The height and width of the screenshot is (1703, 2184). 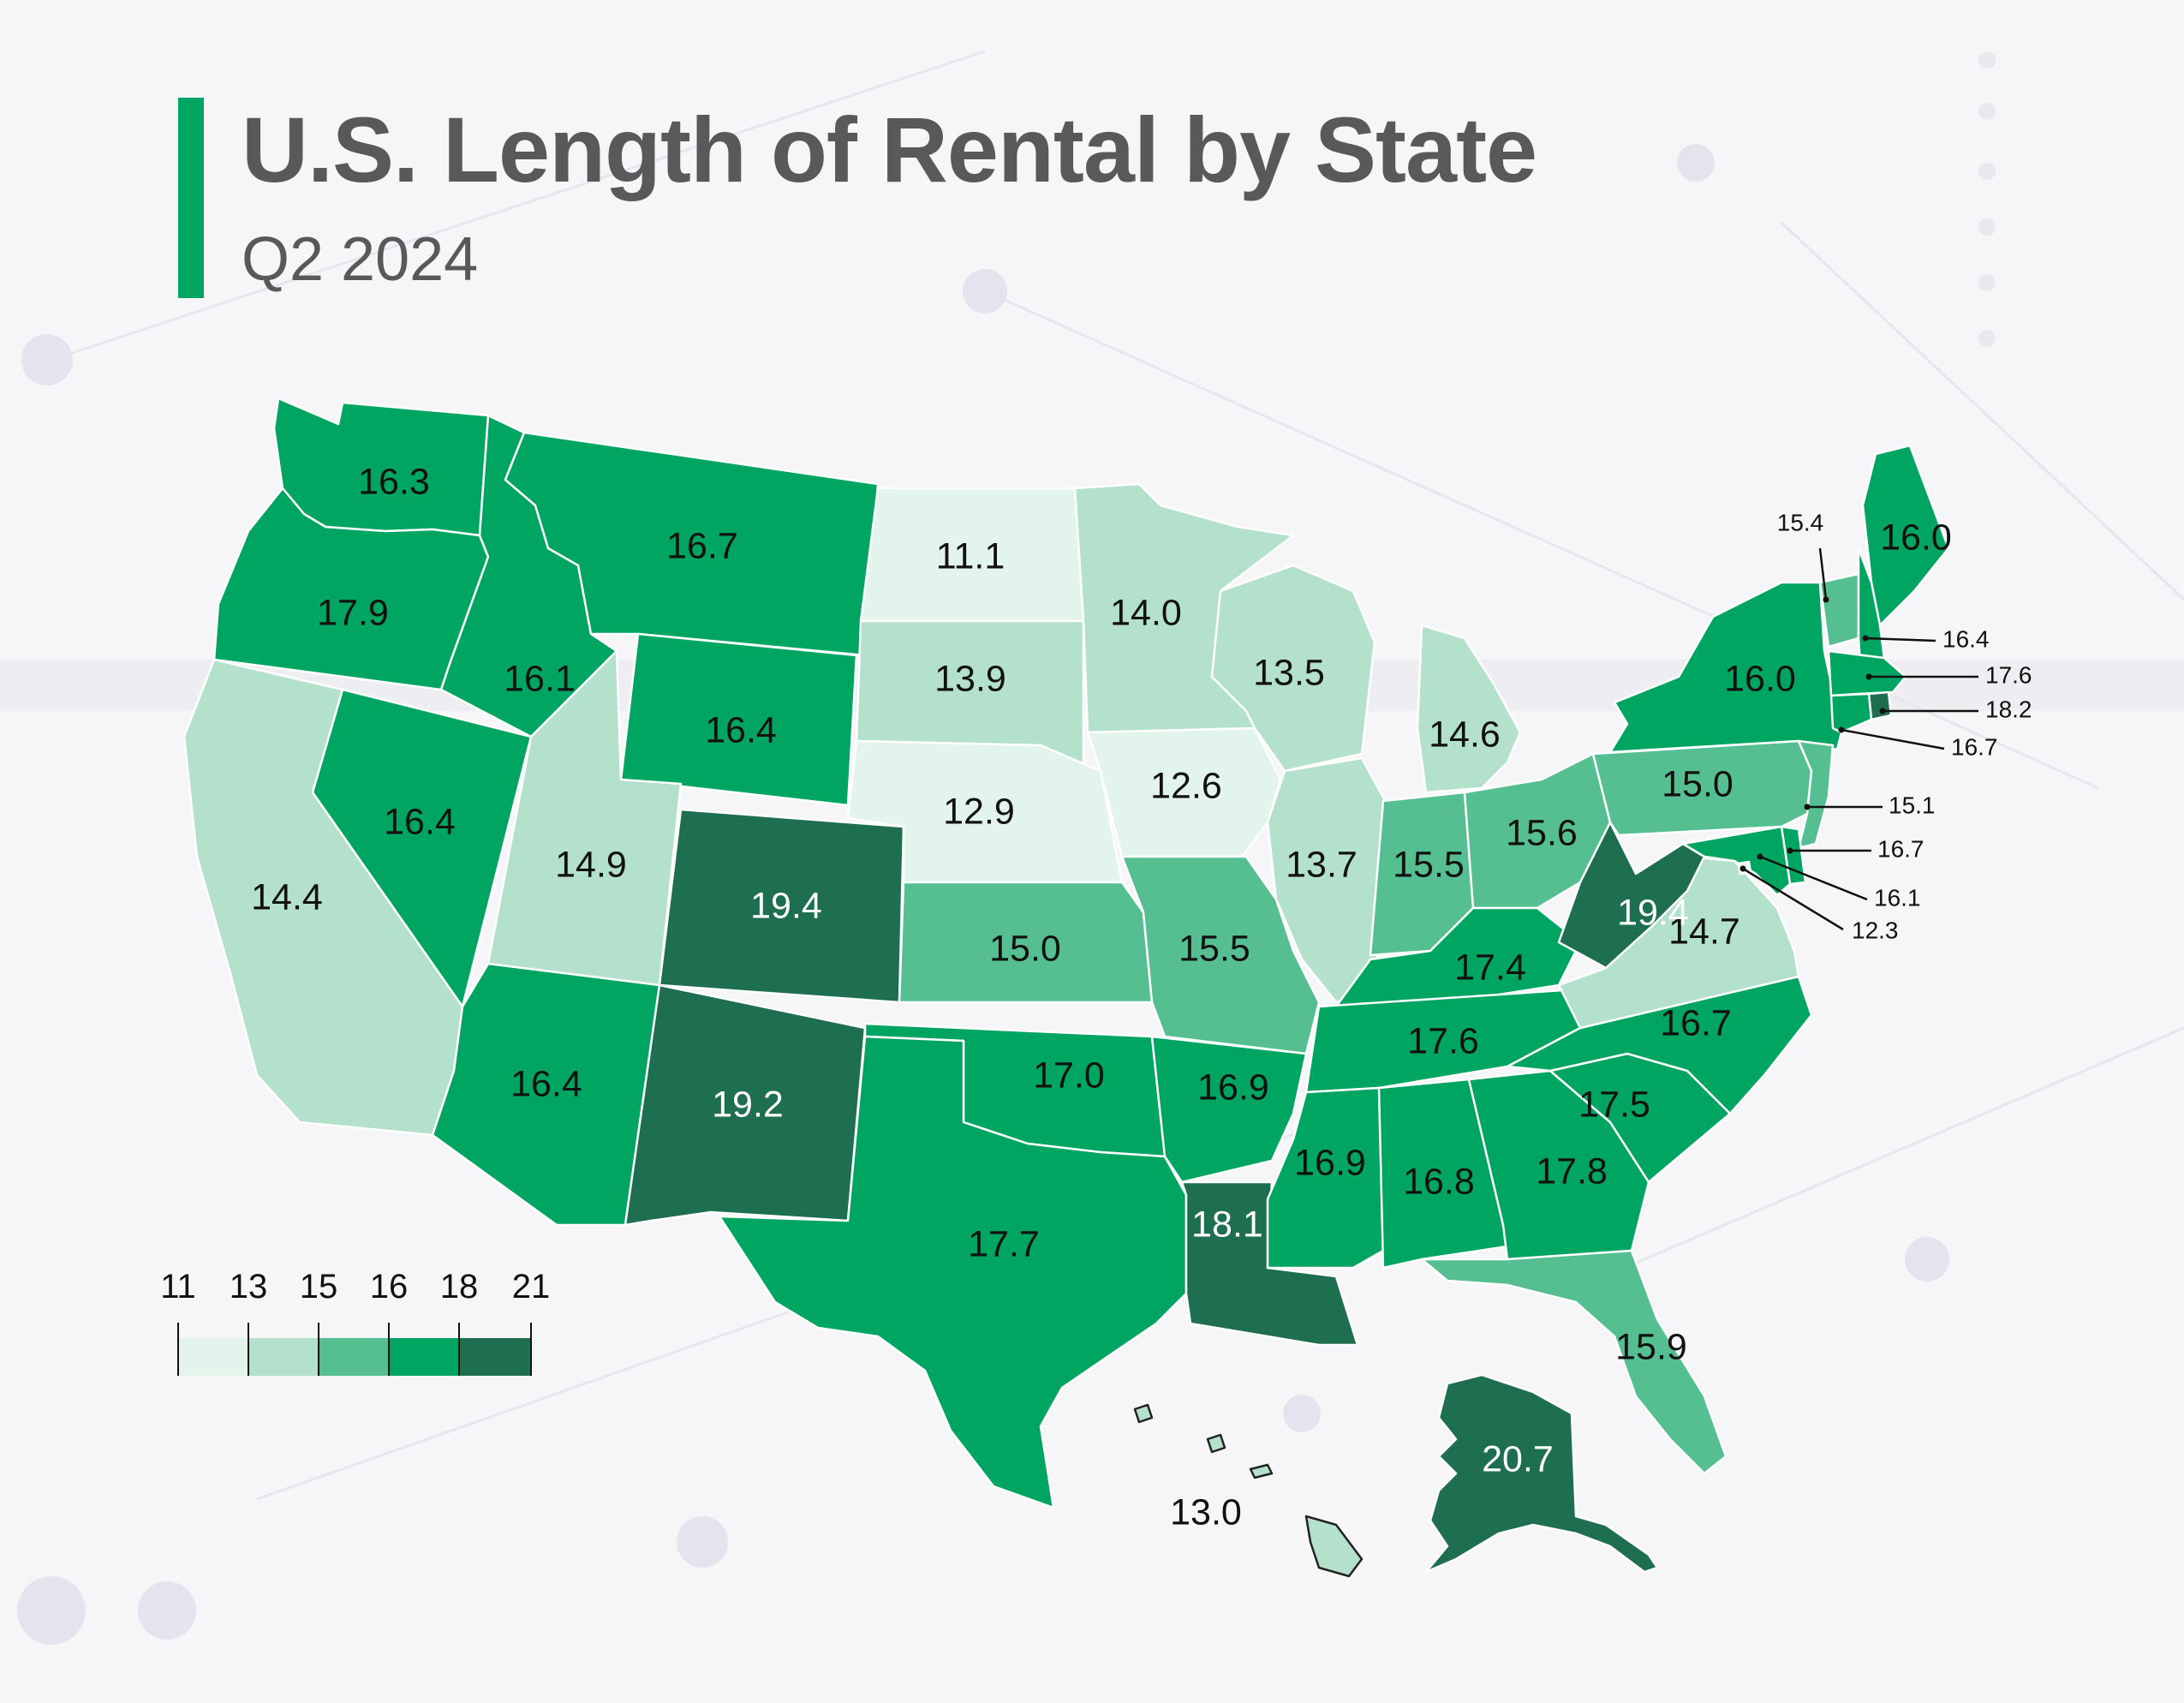 I want to click on leader-dot-md, so click(x=1760, y=857).